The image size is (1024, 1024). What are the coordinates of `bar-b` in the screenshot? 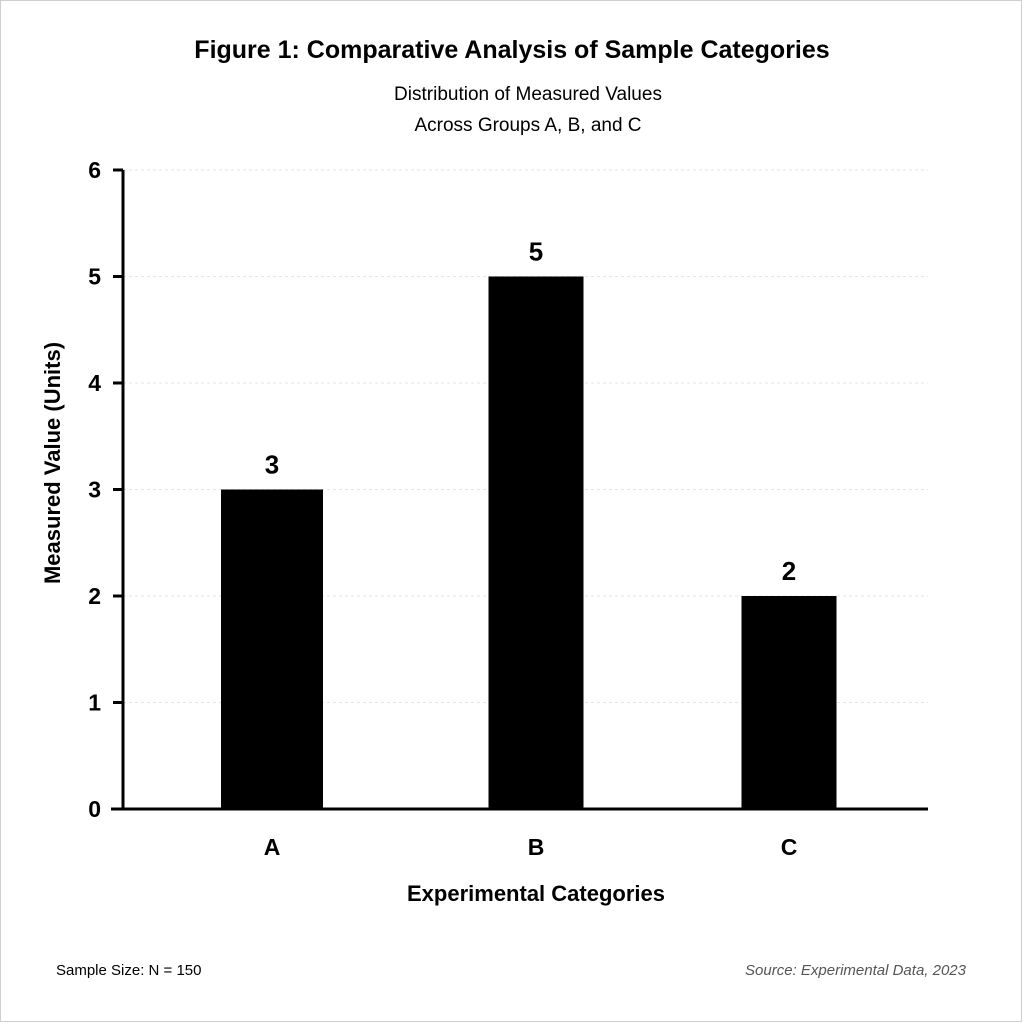 It's located at (536, 542).